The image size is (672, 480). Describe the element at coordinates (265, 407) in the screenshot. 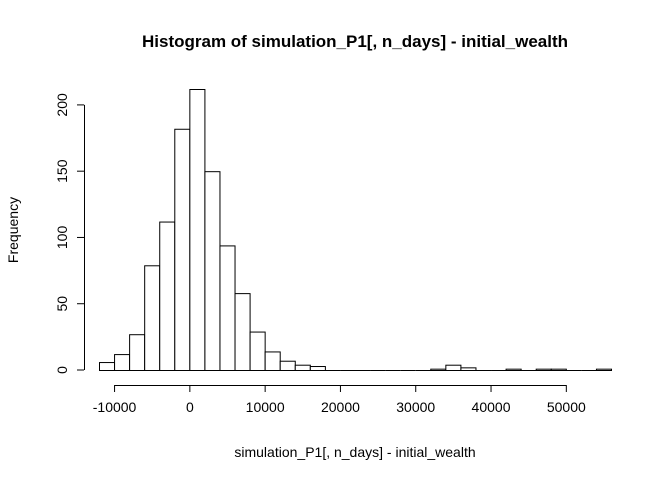

I see `x-tick-label: 10000` at that location.